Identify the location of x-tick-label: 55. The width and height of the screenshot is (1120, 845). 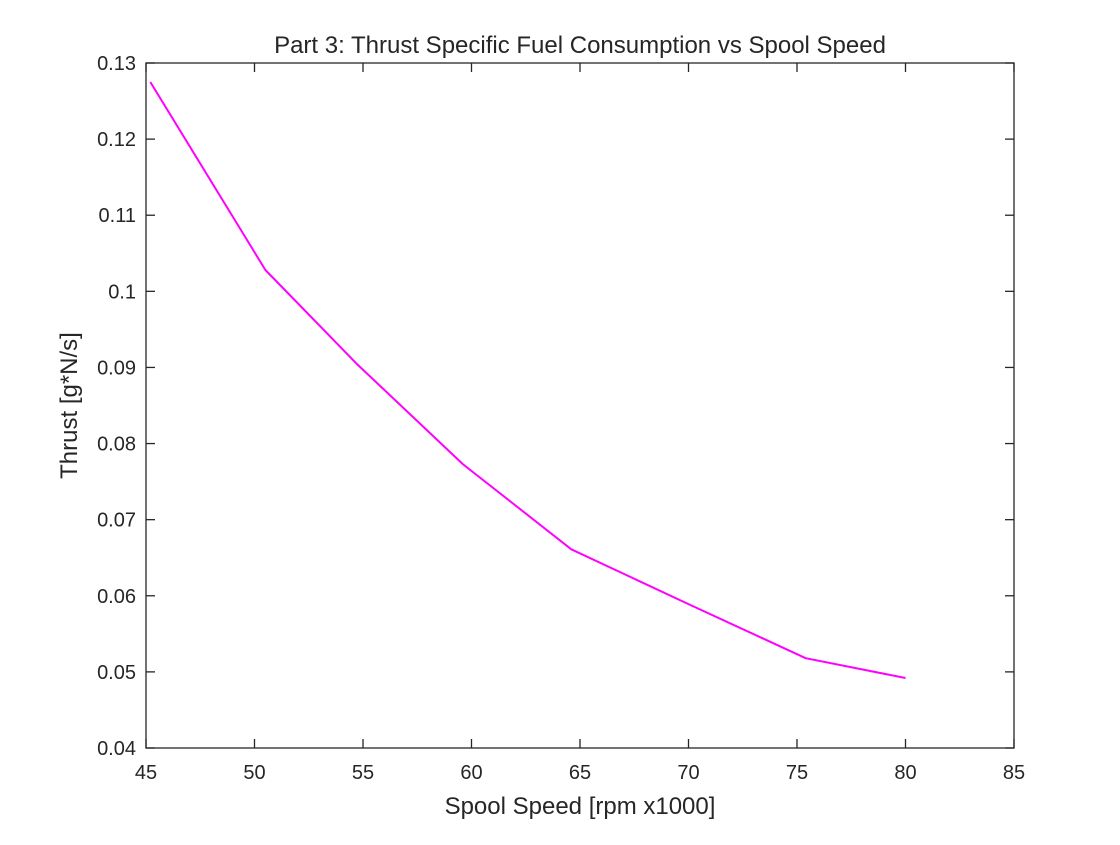
(363, 773).